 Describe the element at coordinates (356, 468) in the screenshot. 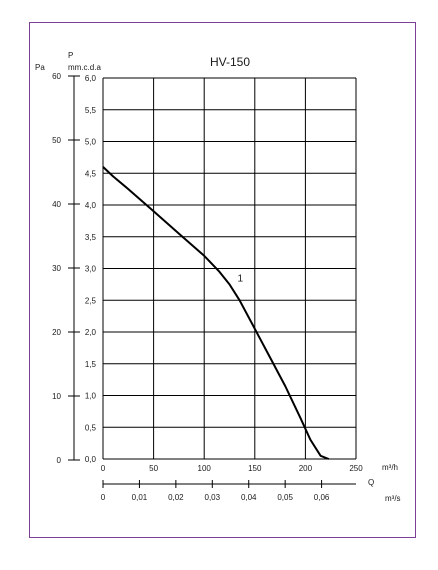

I see `x-tick-label: 250` at that location.